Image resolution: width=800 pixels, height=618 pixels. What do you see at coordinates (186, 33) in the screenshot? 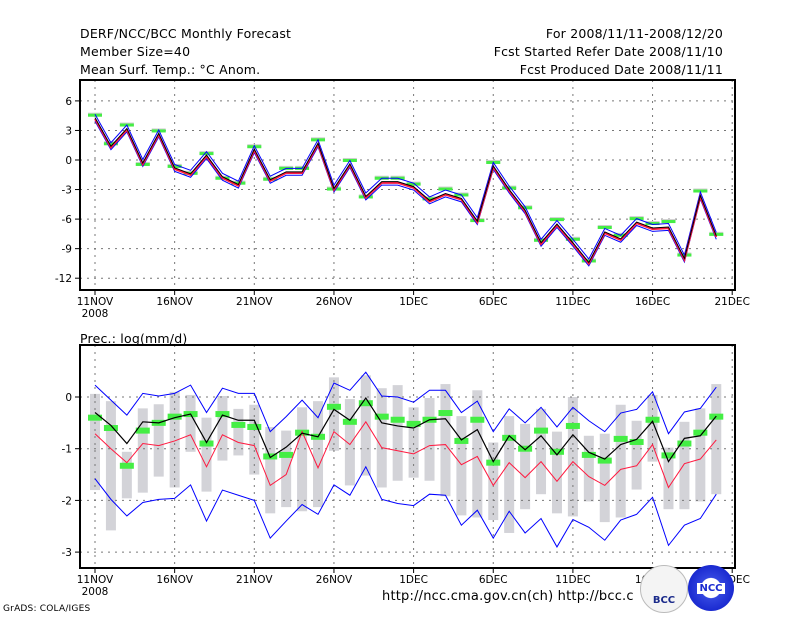
I see `figure-title: DERF/NCC/BCC Monthly Forecast` at bounding box center [186, 33].